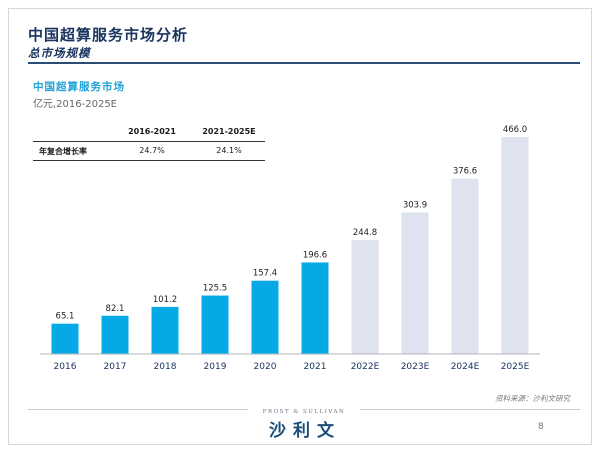 This screenshot has height=453, width=600. What do you see at coordinates (165, 367) in the screenshot?
I see `x-tick-2018: 2018` at bounding box center [165, 367].